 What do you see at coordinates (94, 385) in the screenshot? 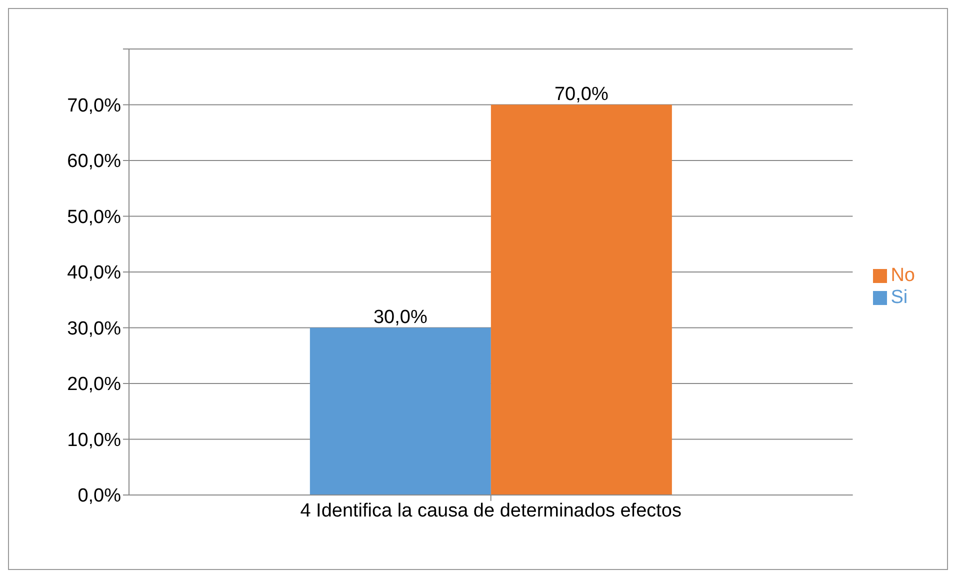
I see `y-tick-label: 20,0%` at bounding box center [94, 385].